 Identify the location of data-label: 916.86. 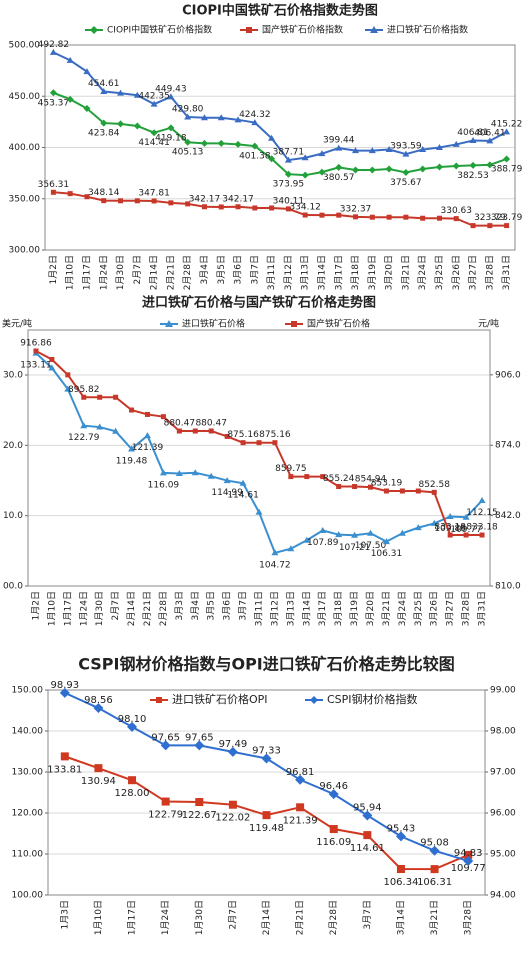
(36, 343).